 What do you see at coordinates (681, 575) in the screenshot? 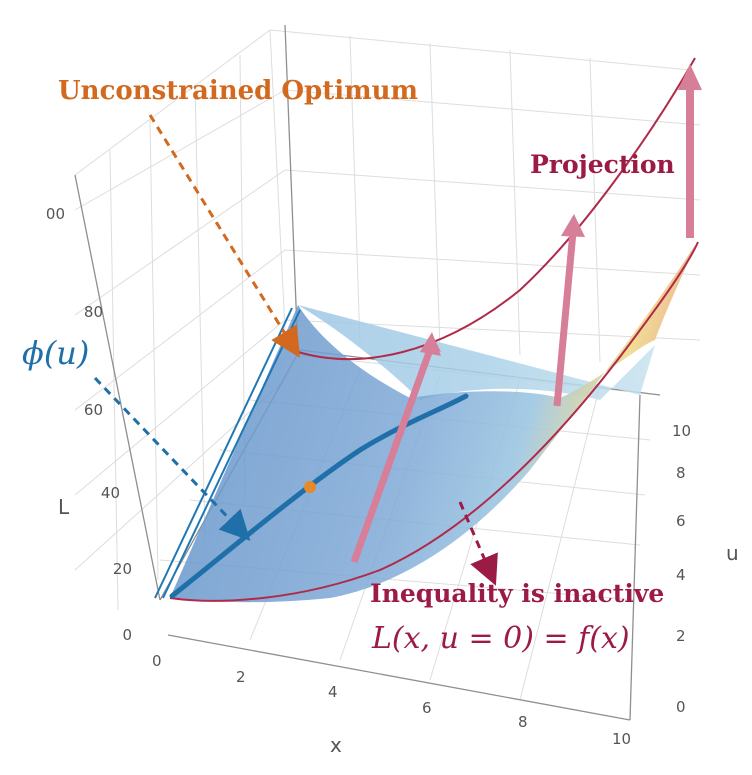
I see `u-tick: 4` at bounding box center [681, 575].